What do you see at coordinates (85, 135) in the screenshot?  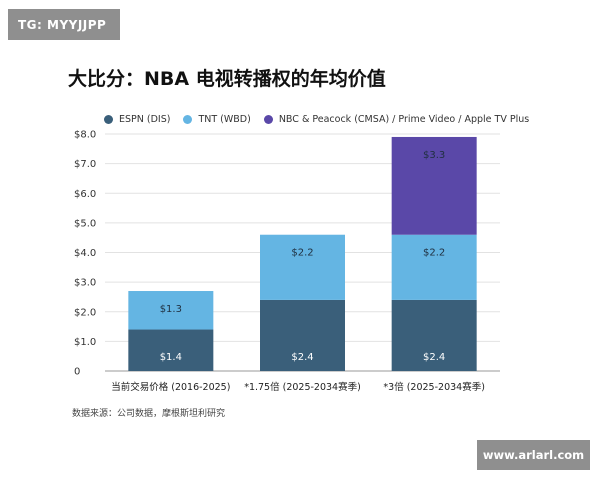 I see `y-tick-label: $8.0` at bounding box center [85, 135].